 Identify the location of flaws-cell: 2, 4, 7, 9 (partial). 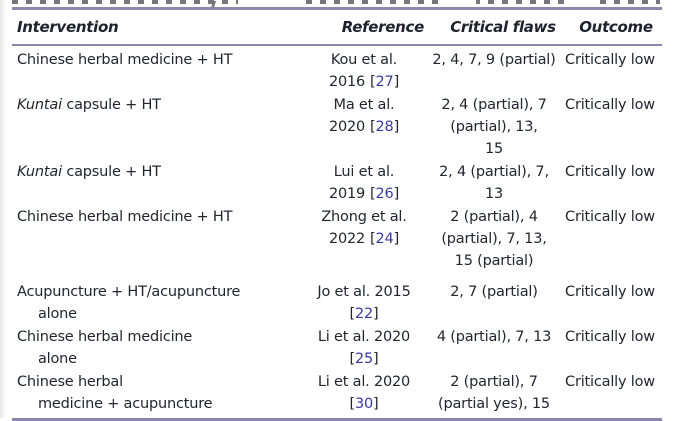
(494, 60).